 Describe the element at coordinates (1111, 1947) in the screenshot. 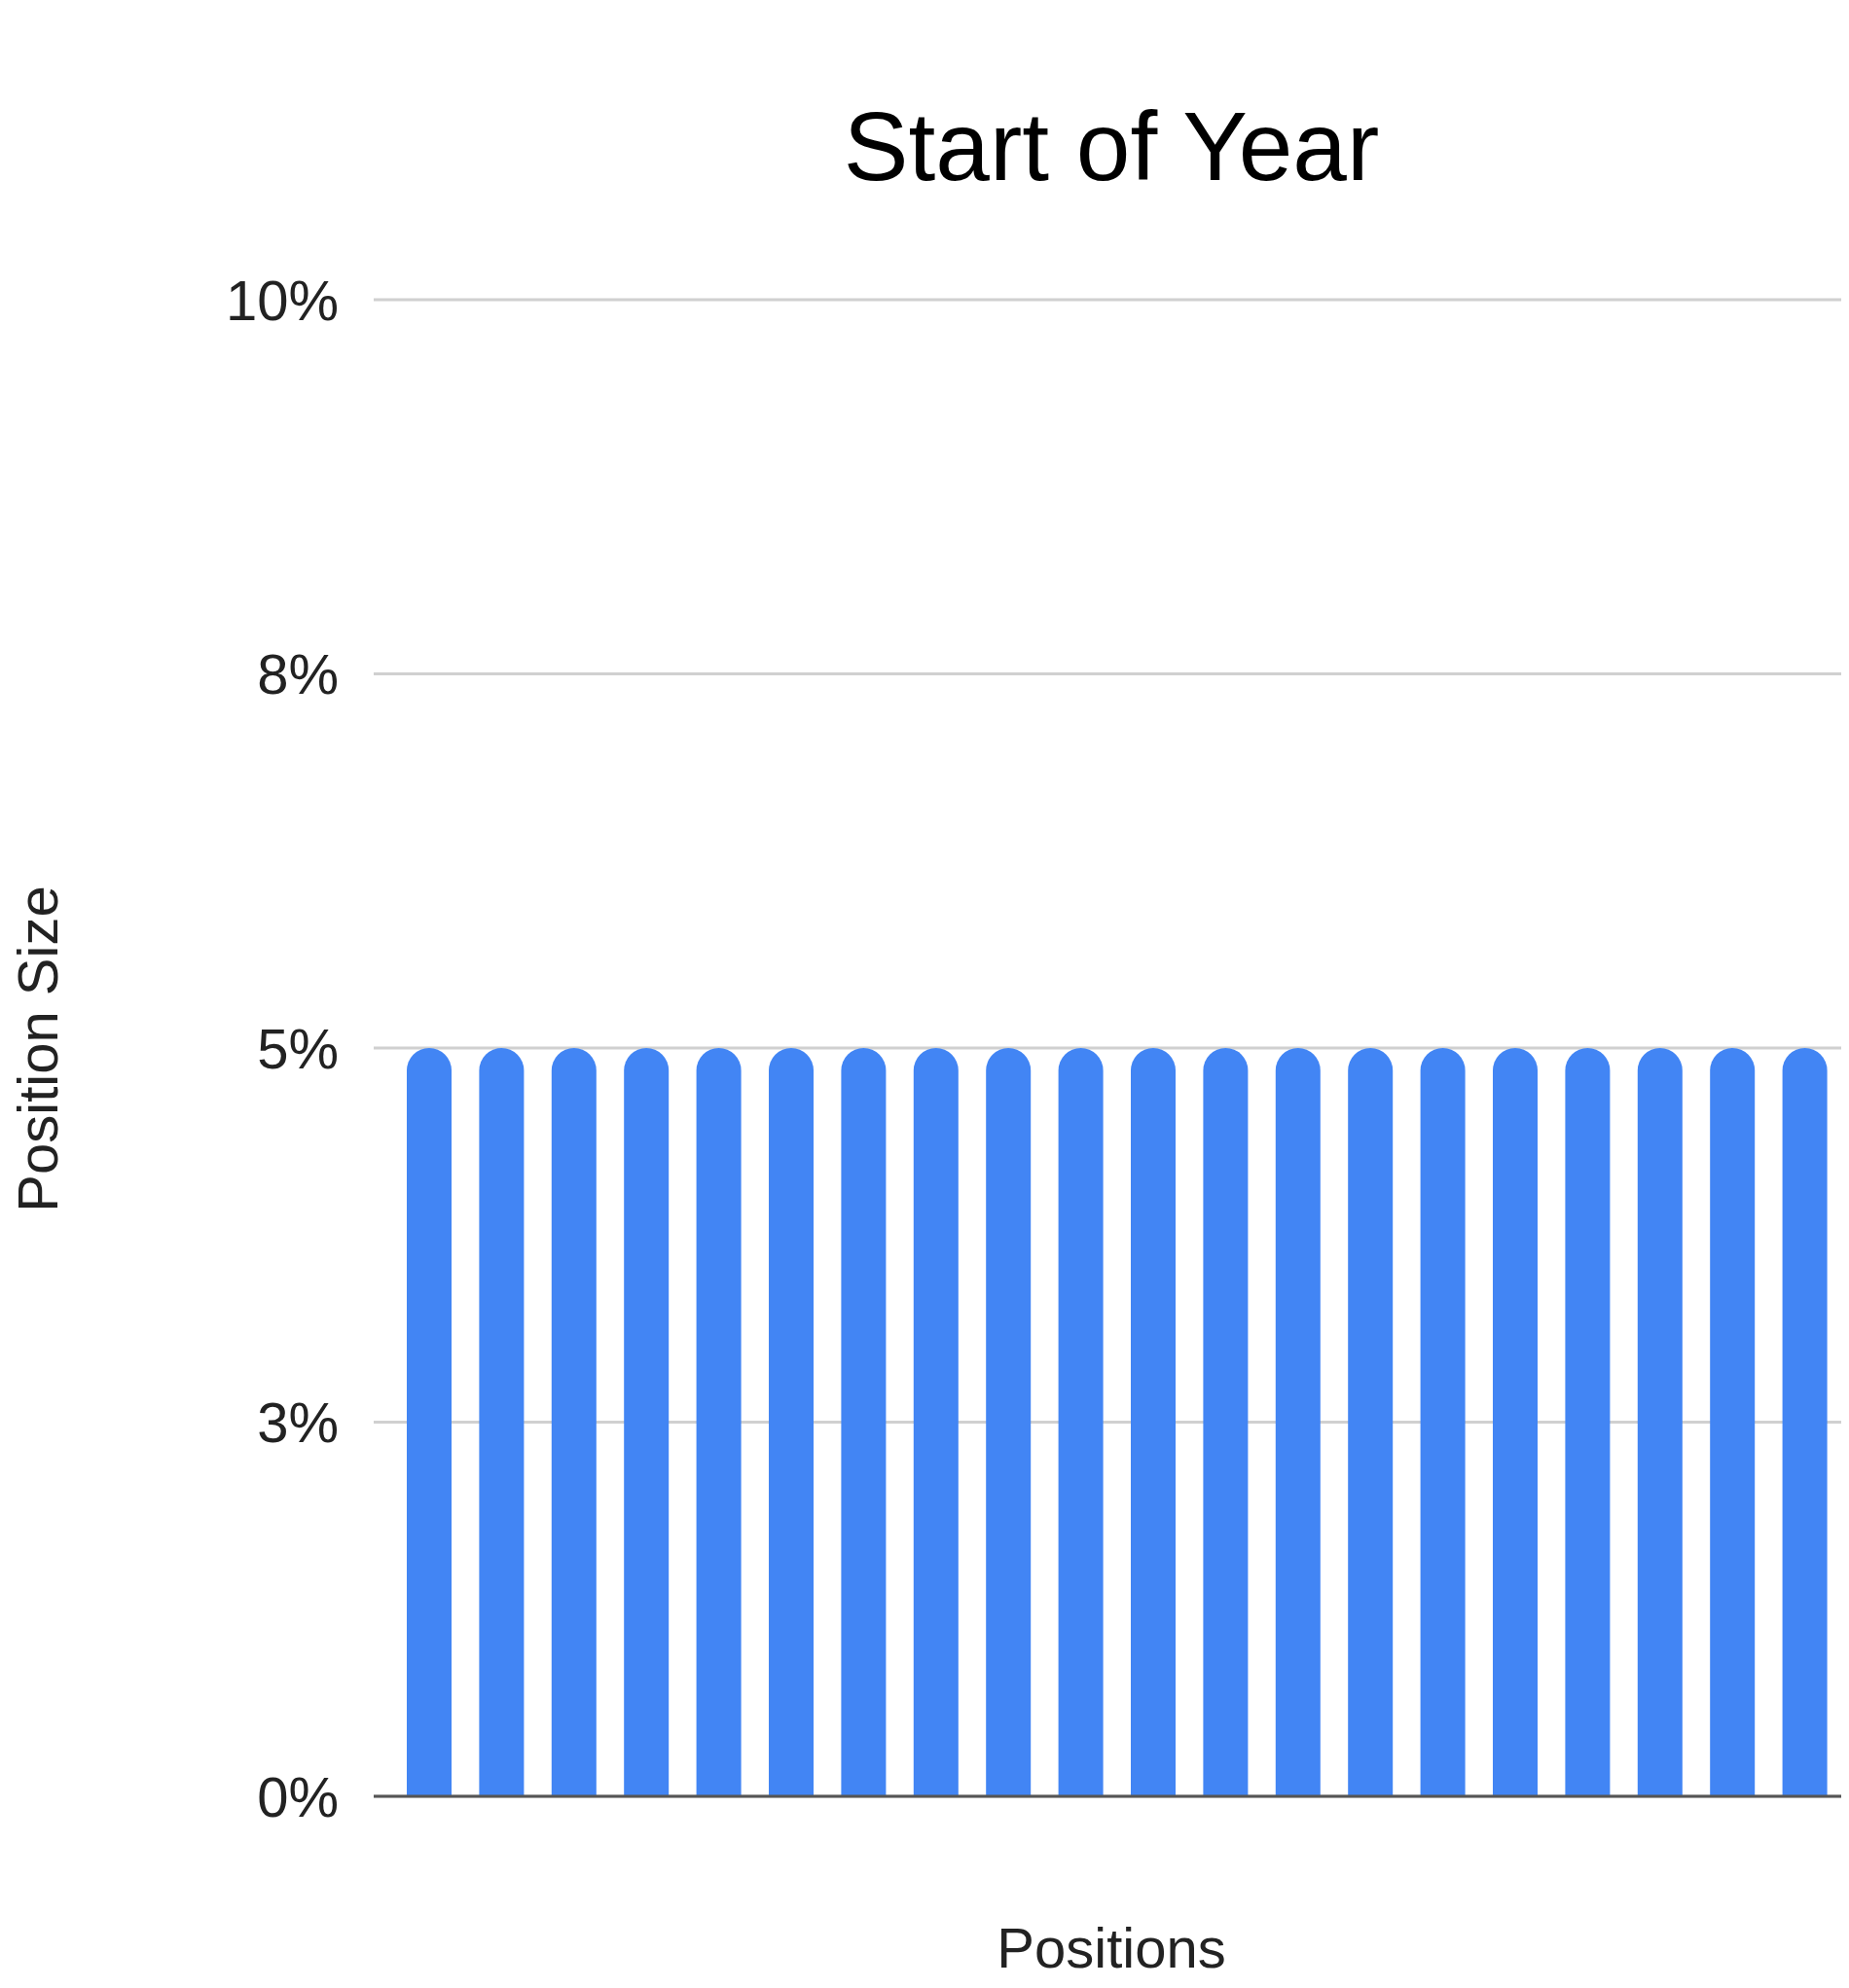

I see `x-axis-title: Positions` at that location.